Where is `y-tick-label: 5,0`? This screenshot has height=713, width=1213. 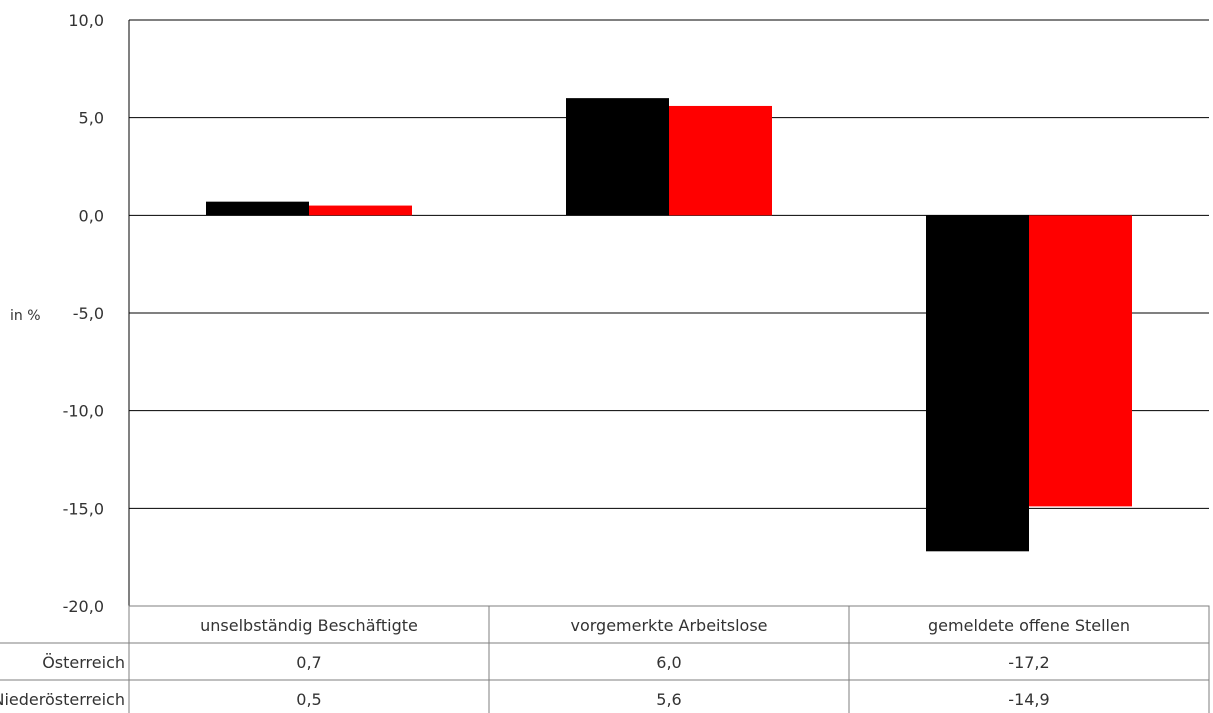 y-tick-label: 5,0 is located at coordinates (91, 118).